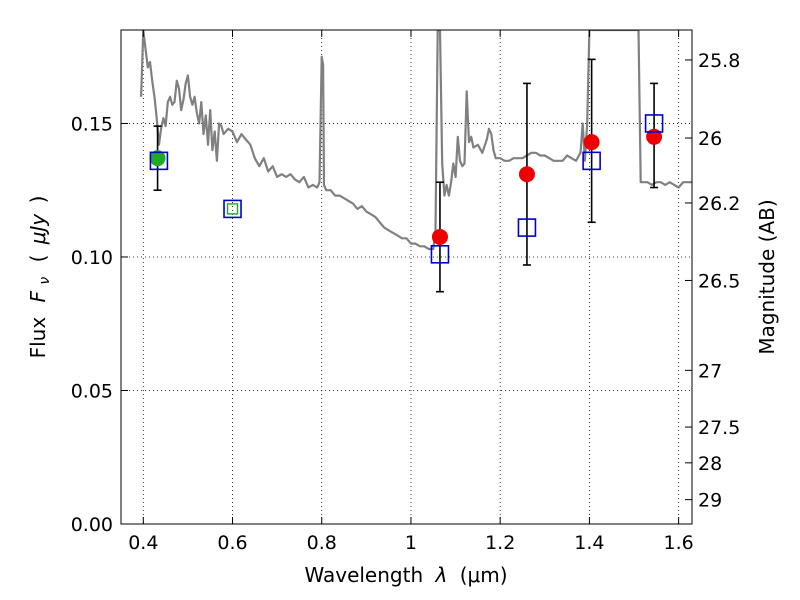 This screenshot has width=800, height=600. Describe the element at coordinates (363, 575) in the screenshot. I see `x-axis-title-text: Wavelength` at that location.